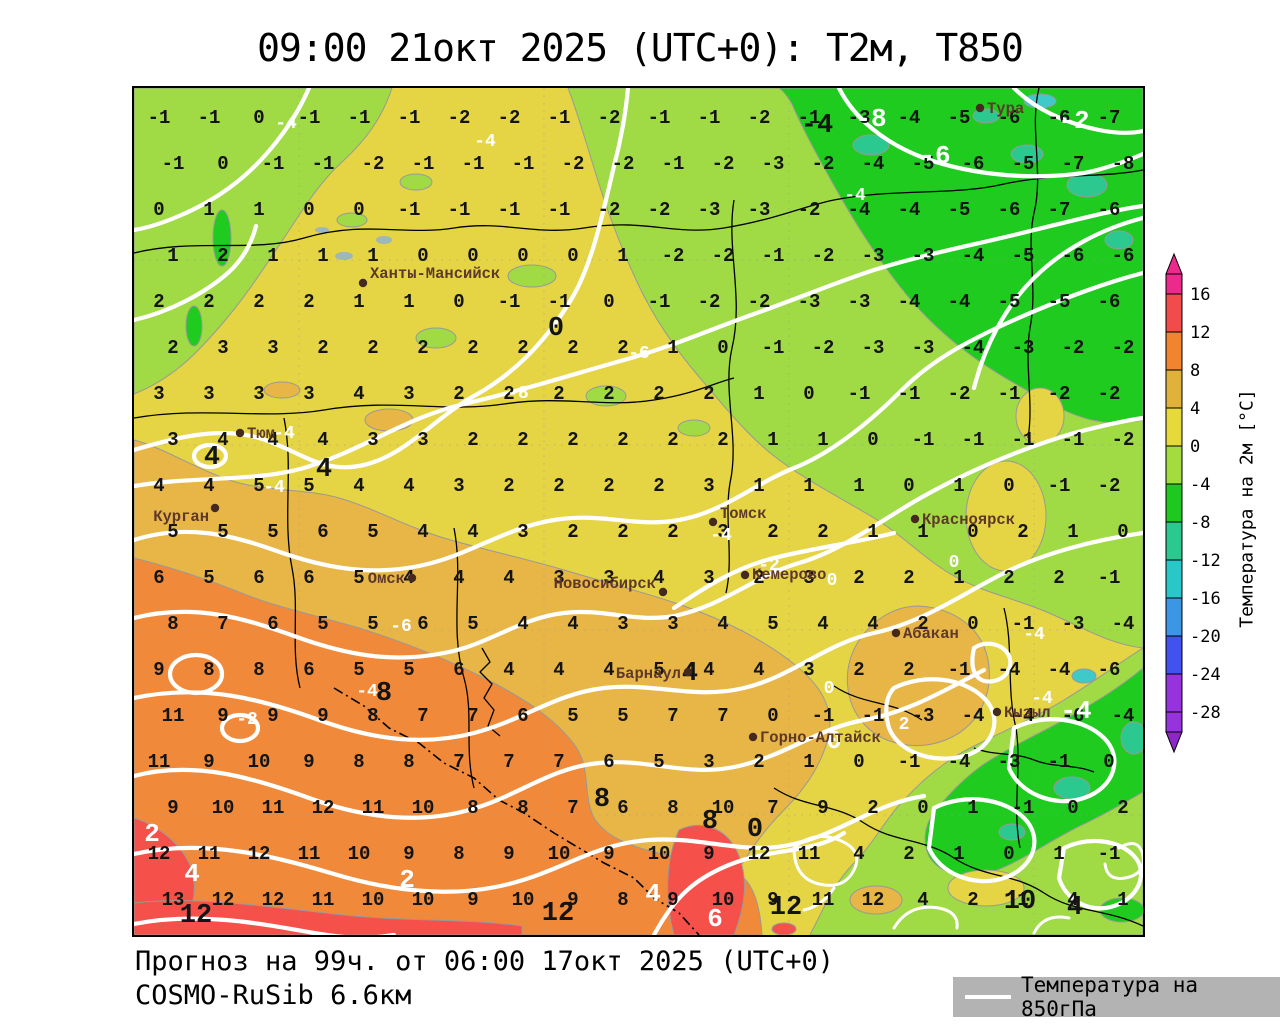 This screenshot has height=1024, width=1280. Describe the element at coordinates (934, 156) in the screenshot. I see `isotherm-label: -6` at that location.